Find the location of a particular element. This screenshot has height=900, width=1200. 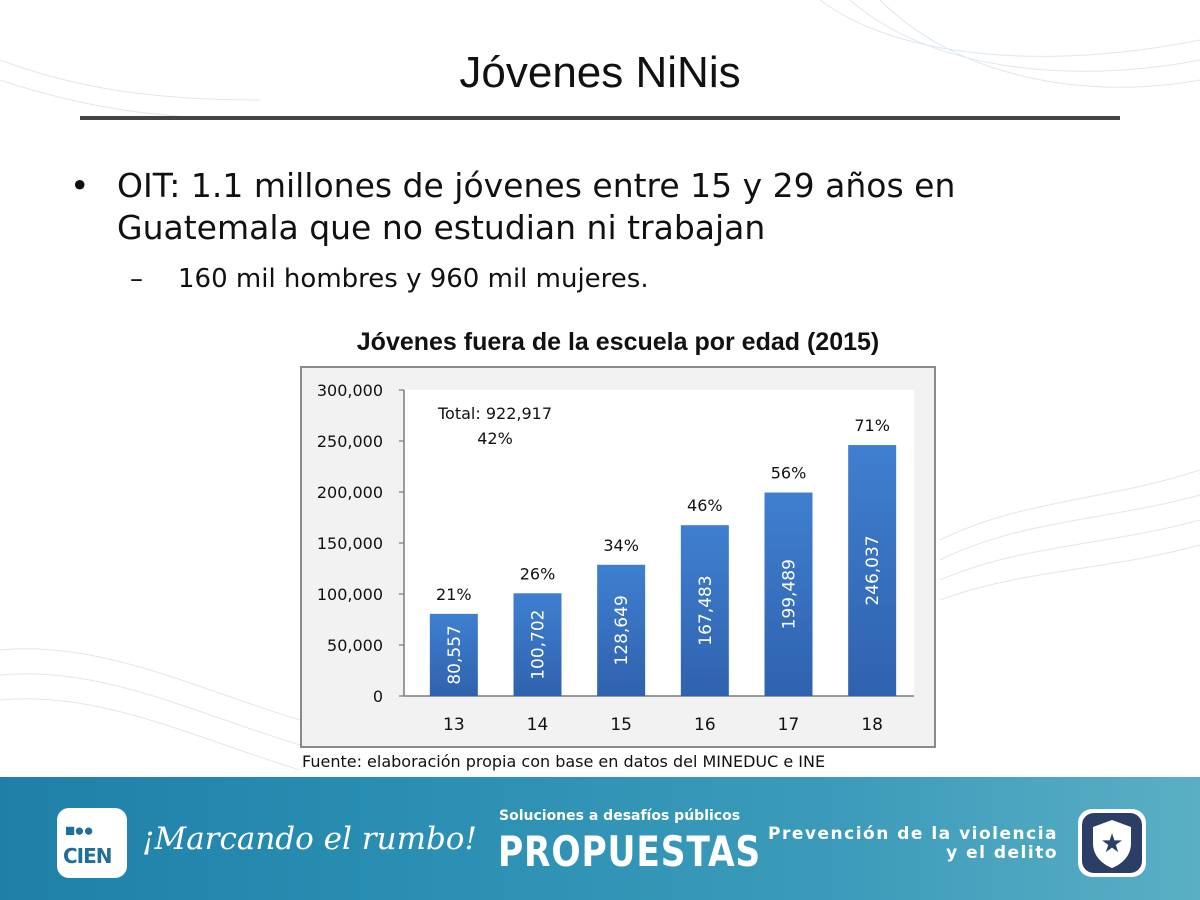

y-tick-label: 0 is located at coordinates (378, 696).